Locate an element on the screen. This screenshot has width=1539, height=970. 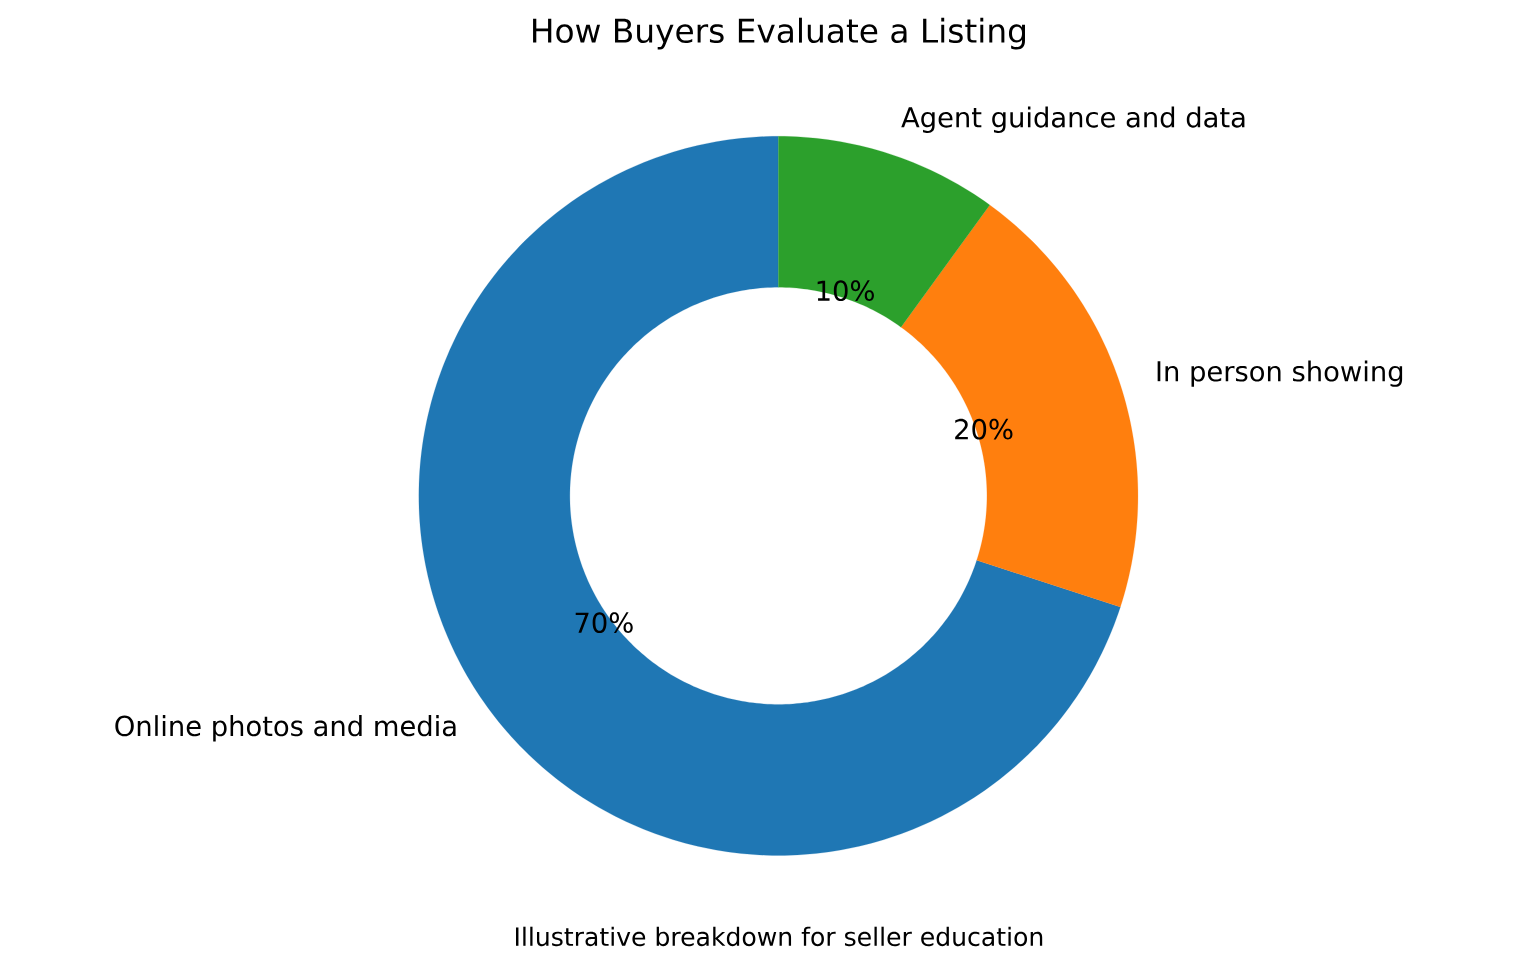
chart-title: How Buyers Evaluate a Listing is located at coordinates (779, 33).